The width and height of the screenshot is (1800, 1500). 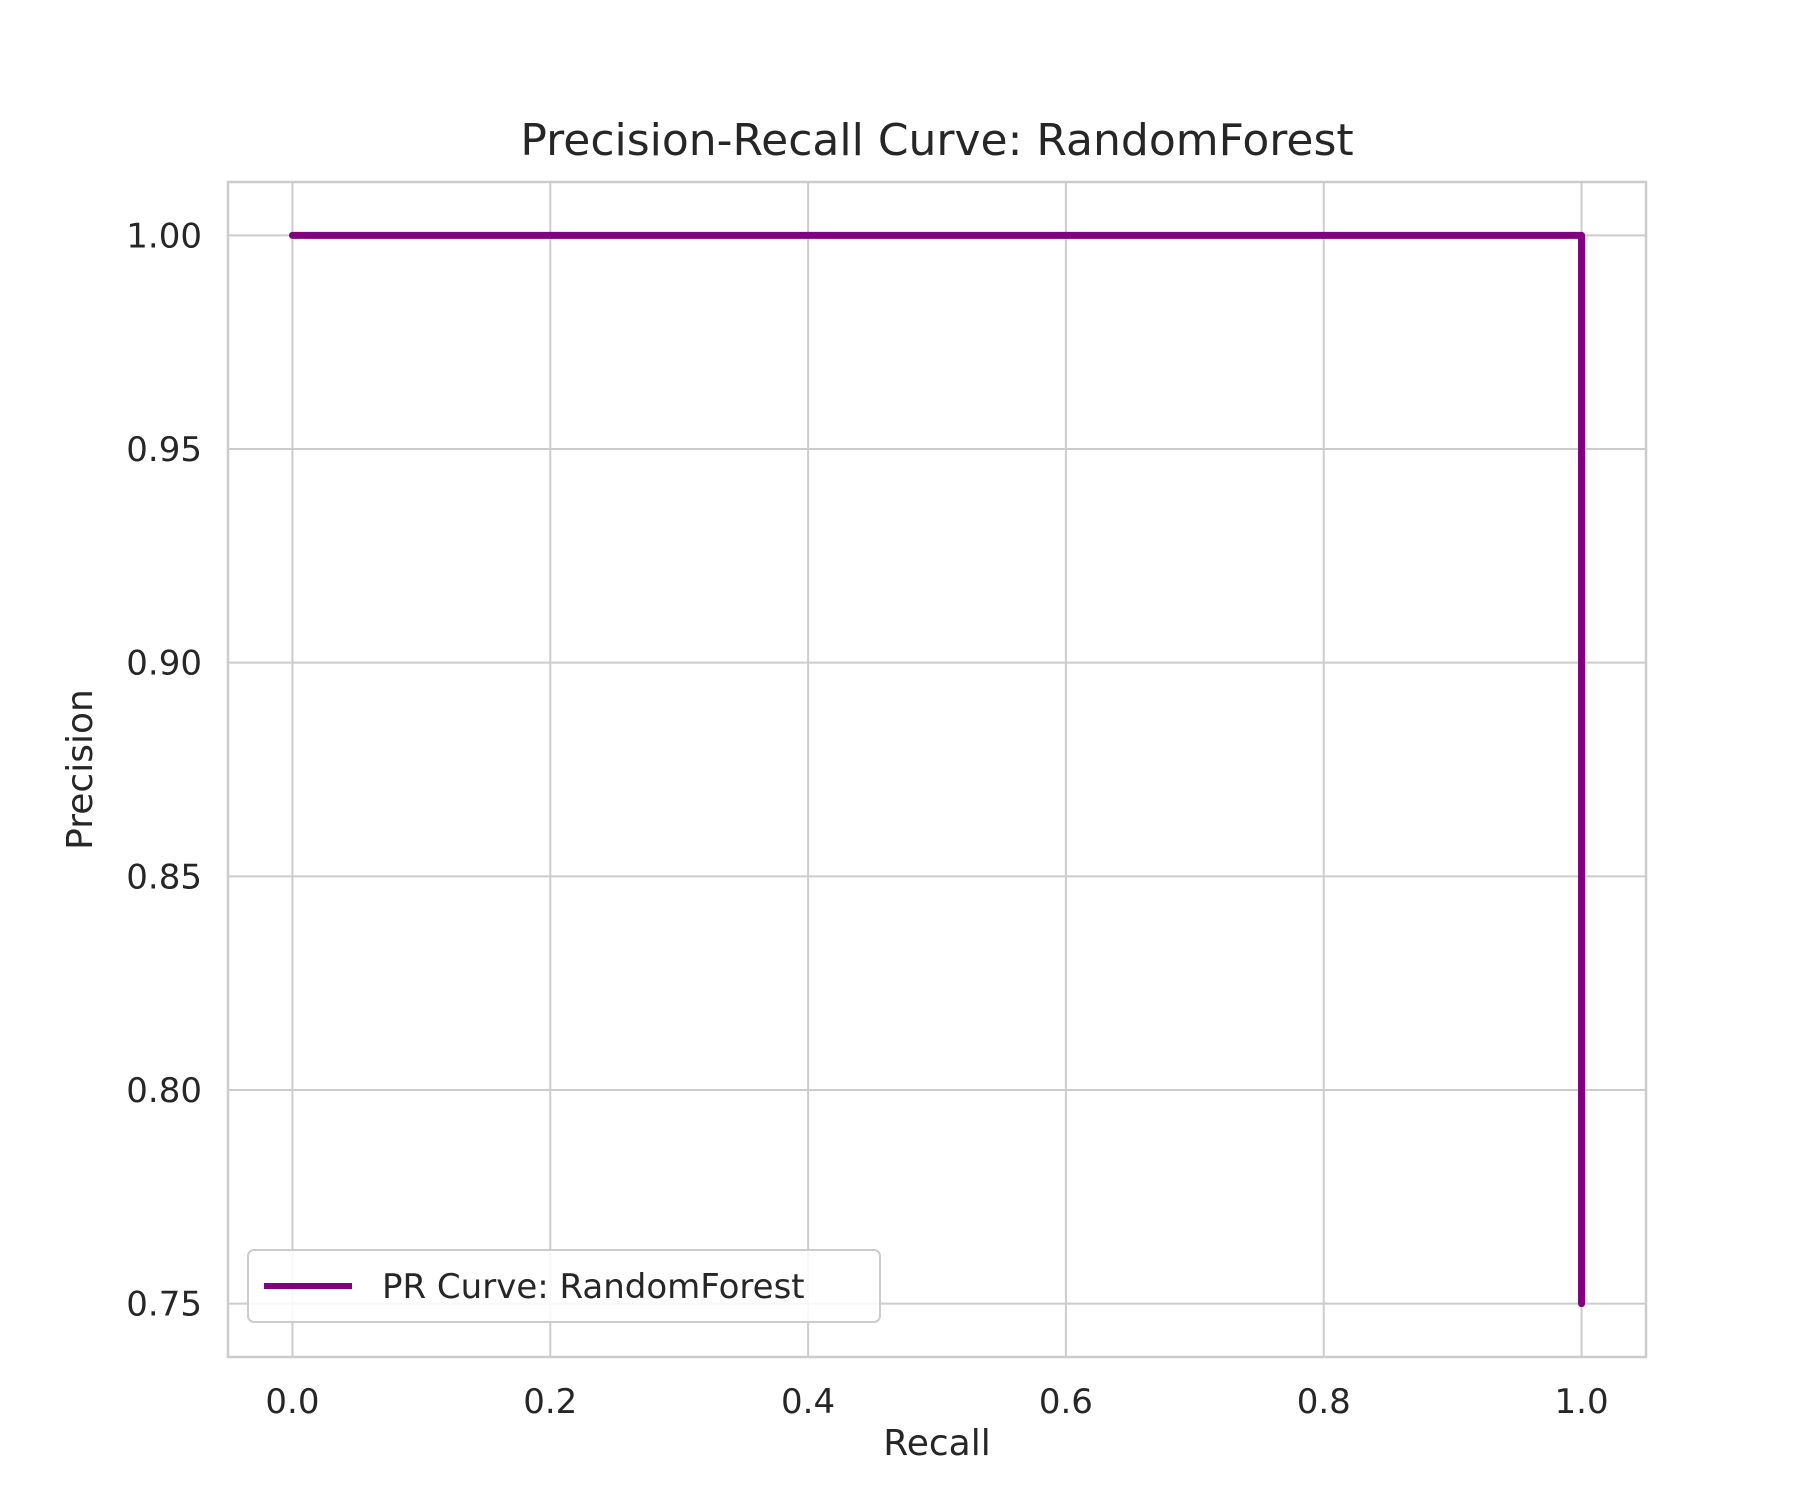 I want to click on x-tick-label: 0.8, so click(x=1324, y=1402).